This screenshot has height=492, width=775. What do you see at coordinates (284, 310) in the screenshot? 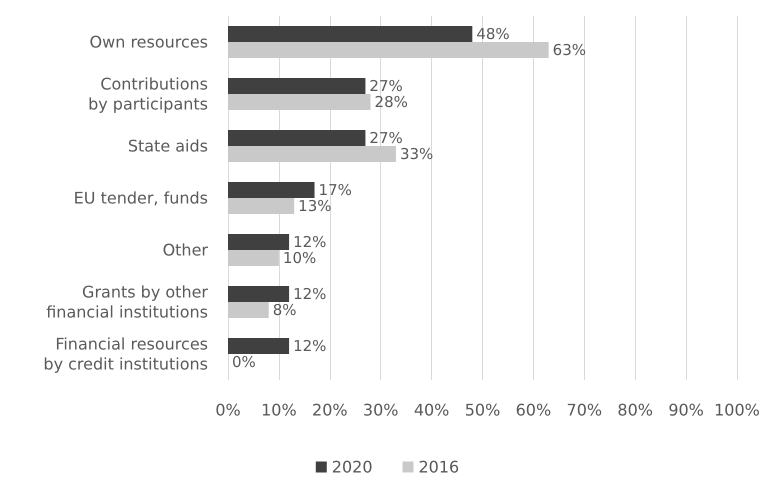
I see `data-label: 8%` at bounding box center [284, 310].